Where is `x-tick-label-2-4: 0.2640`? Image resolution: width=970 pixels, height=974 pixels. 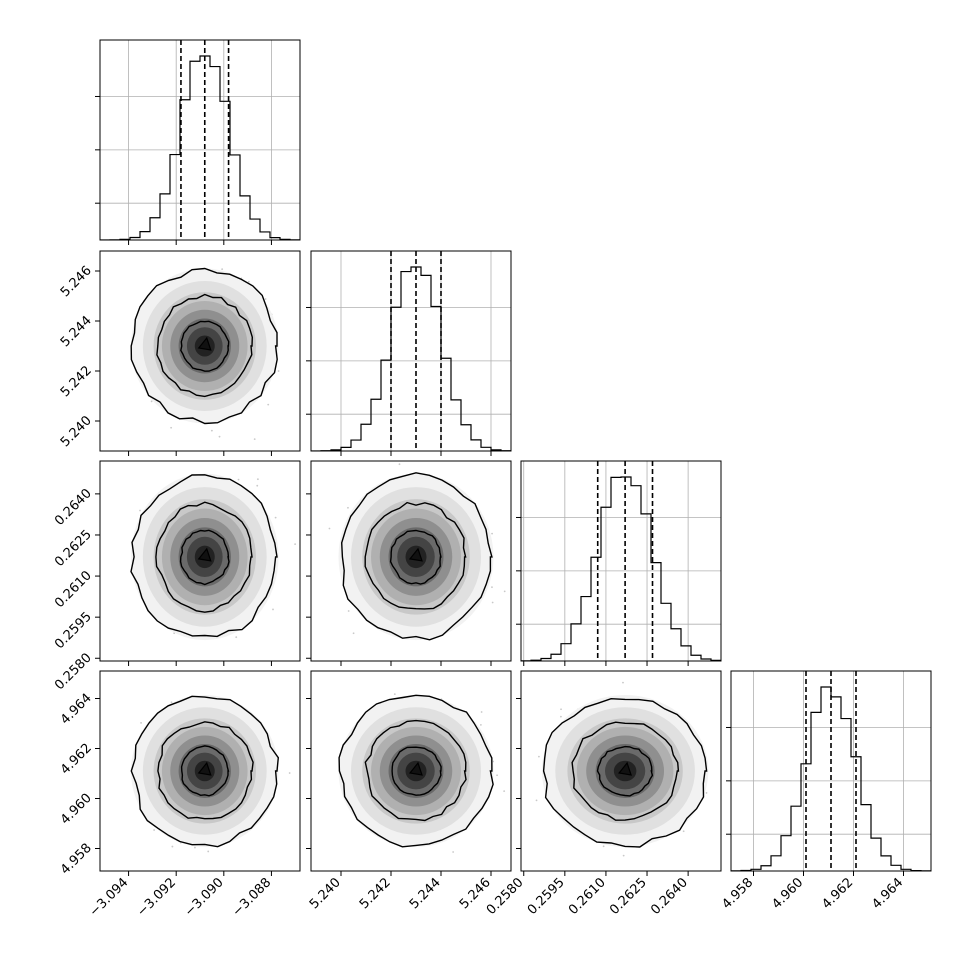 x-tick-label-2-4: 0.2640 is located at coordinates (669, 896).